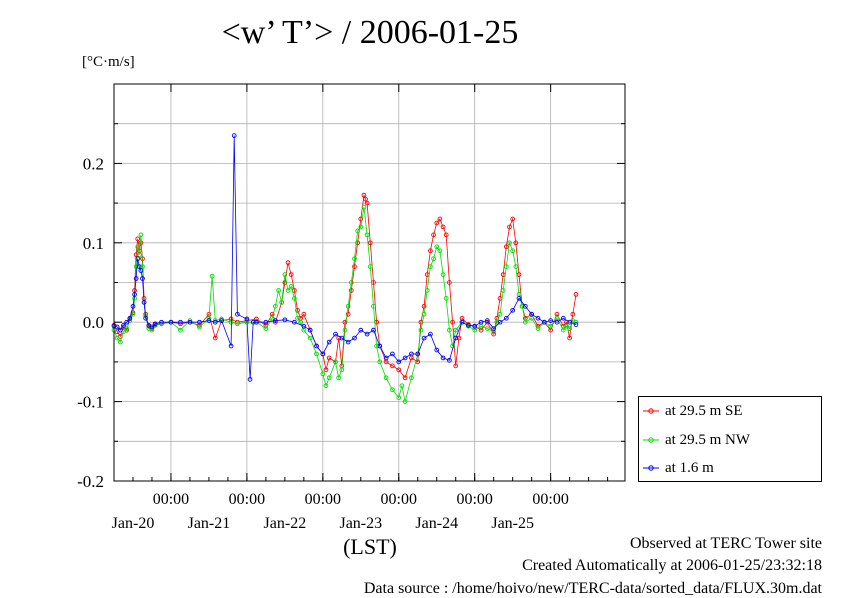 The image size is (842, 598). I want to click on legend-item-nw: at 29.5 m NW, so click(696, 440).